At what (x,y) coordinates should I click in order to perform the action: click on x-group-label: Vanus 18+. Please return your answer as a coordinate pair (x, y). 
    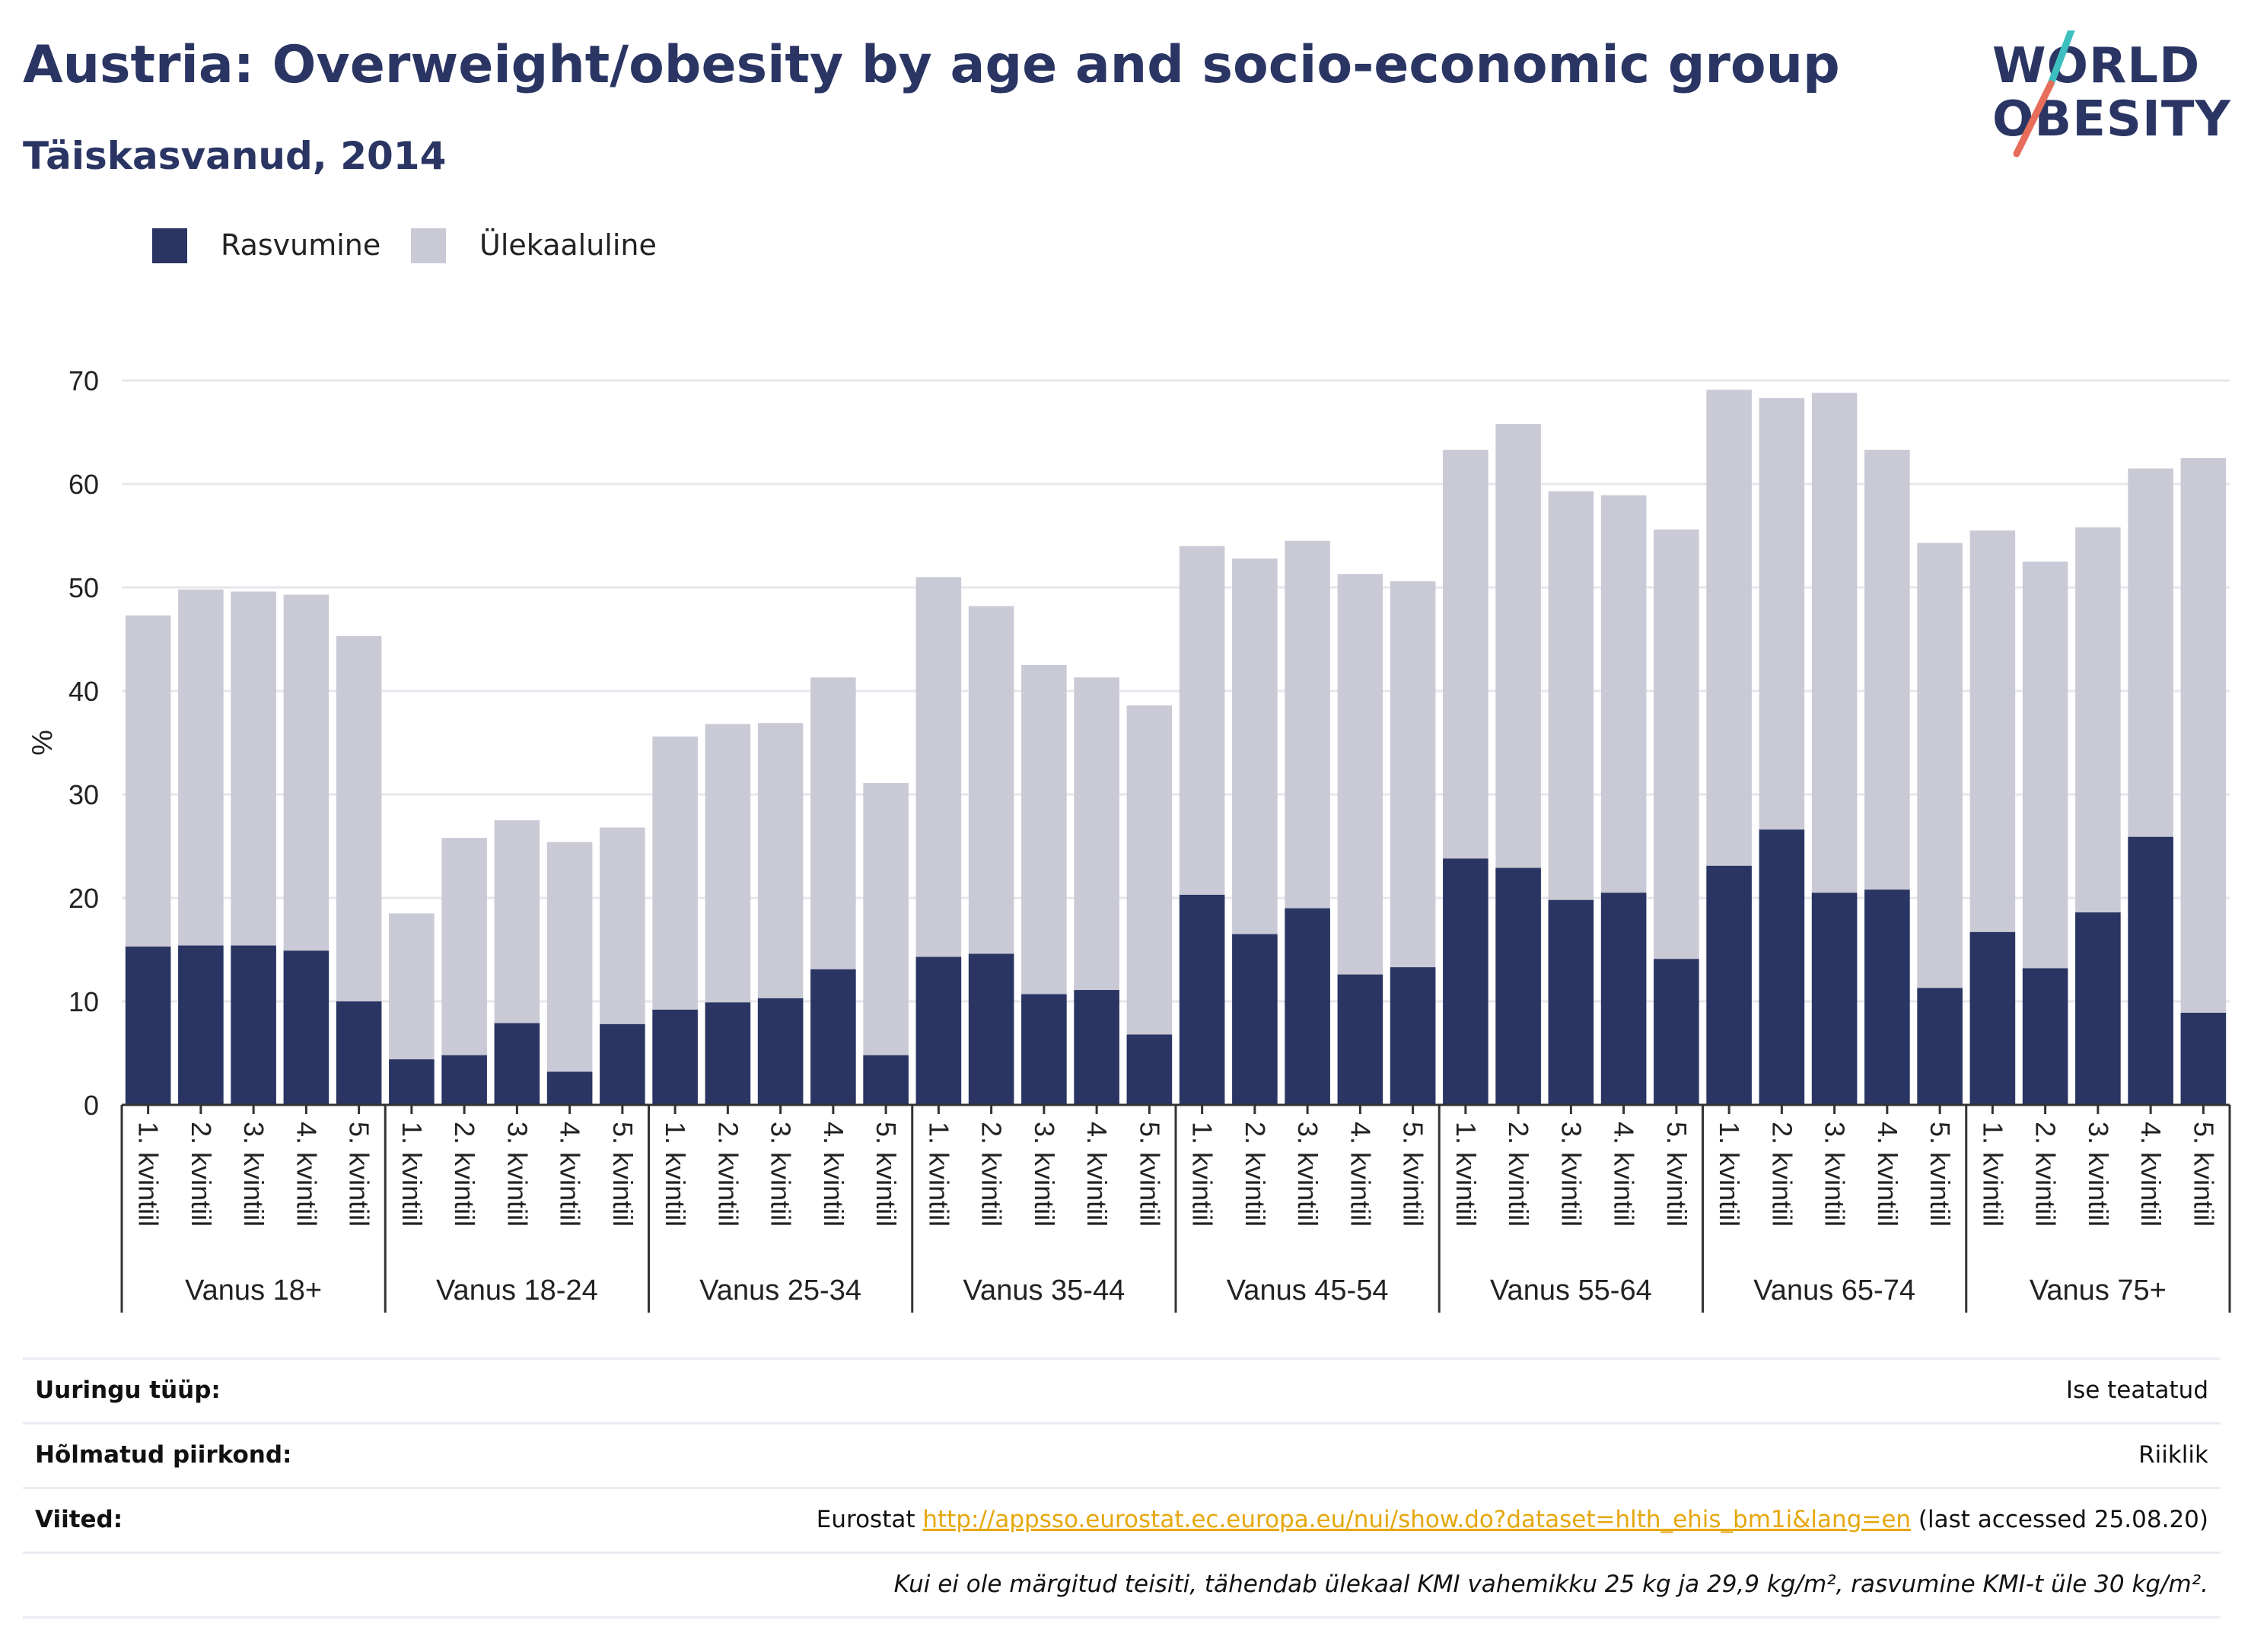
    Looking at the image, I should click on (253, 1291).